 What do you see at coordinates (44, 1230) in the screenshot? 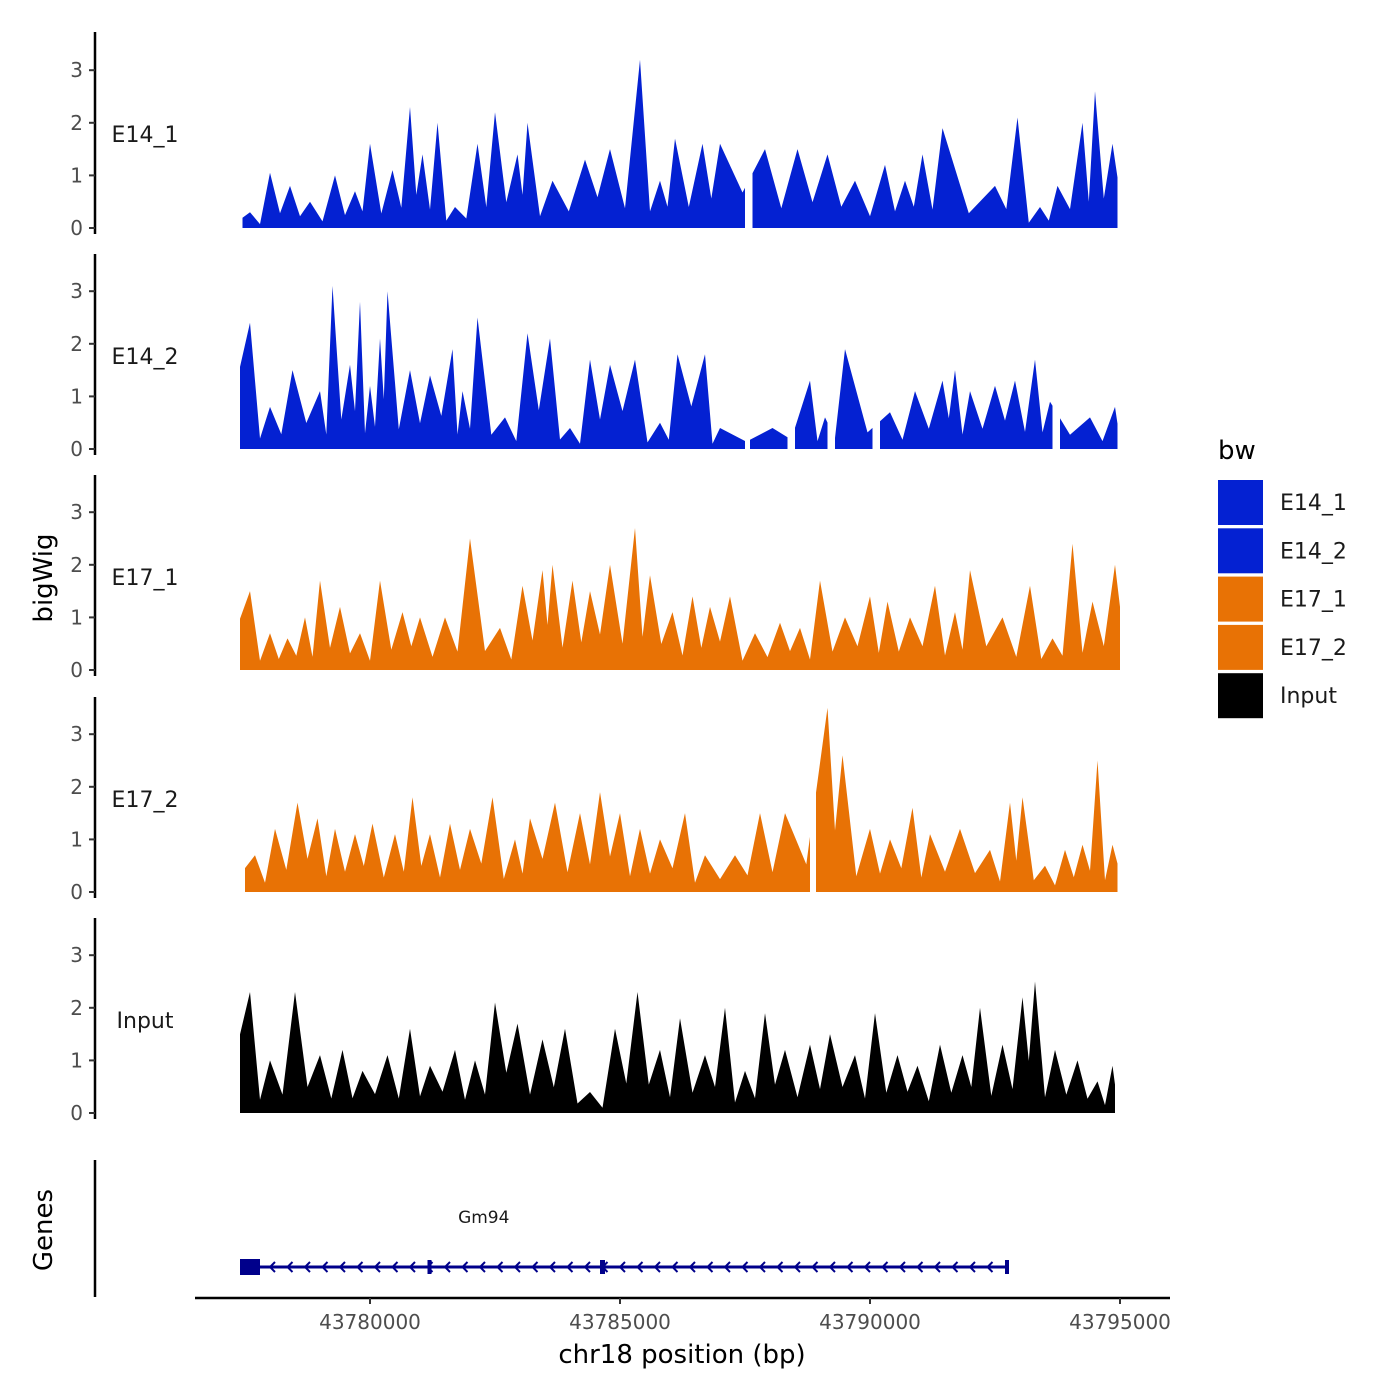
I see `genes-axis-title: Genes` at bounding box center [44, 1230].